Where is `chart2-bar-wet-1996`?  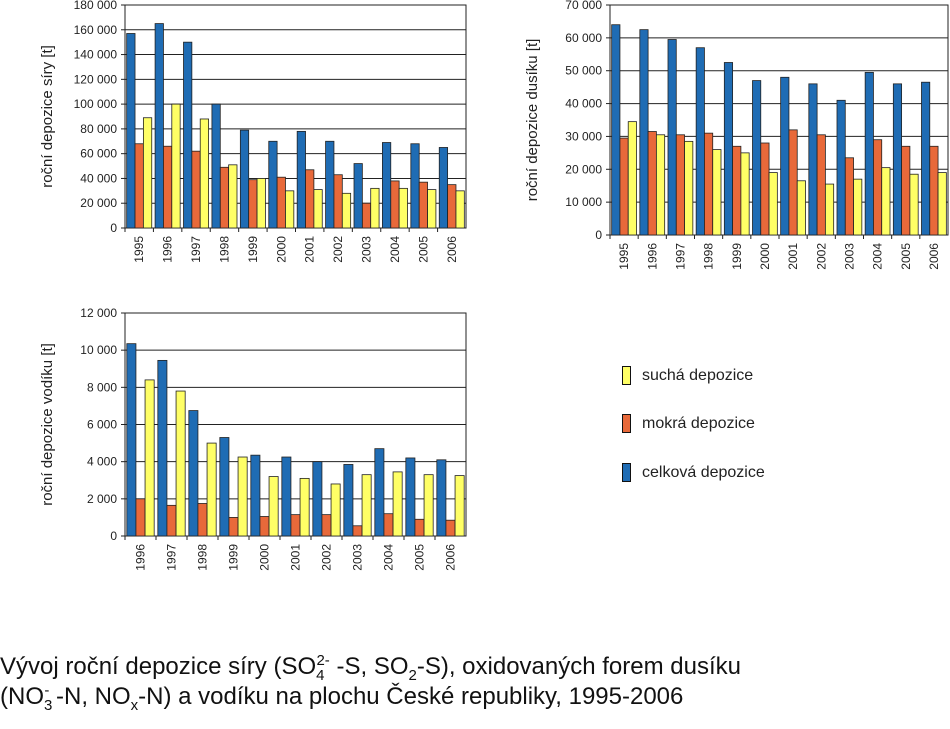 chart2-bar-wet-1996 is located at coordinates (652, 183).